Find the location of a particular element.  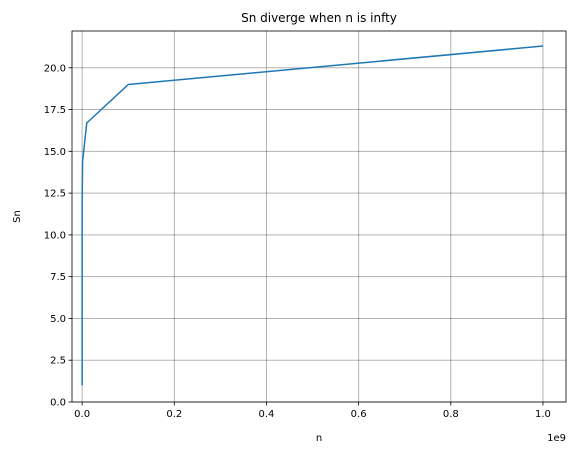

y-tick-label: 2.5 is located at coordinates (58, 361).